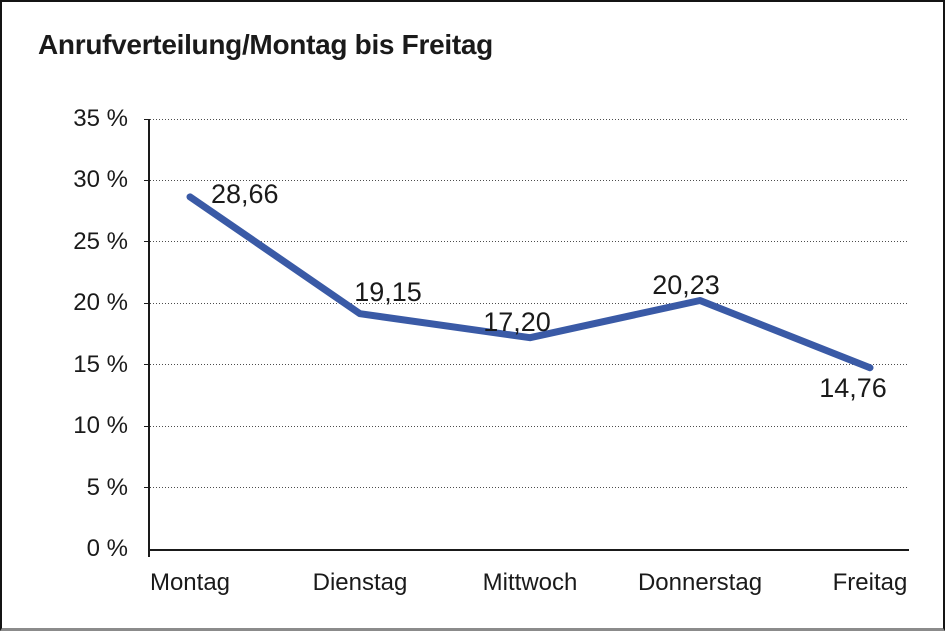 The width and height of the screenshot is (945, 631). I want to click on chart-title: Anrufverteilung/Montag bis Freitag, so click(265, 44).